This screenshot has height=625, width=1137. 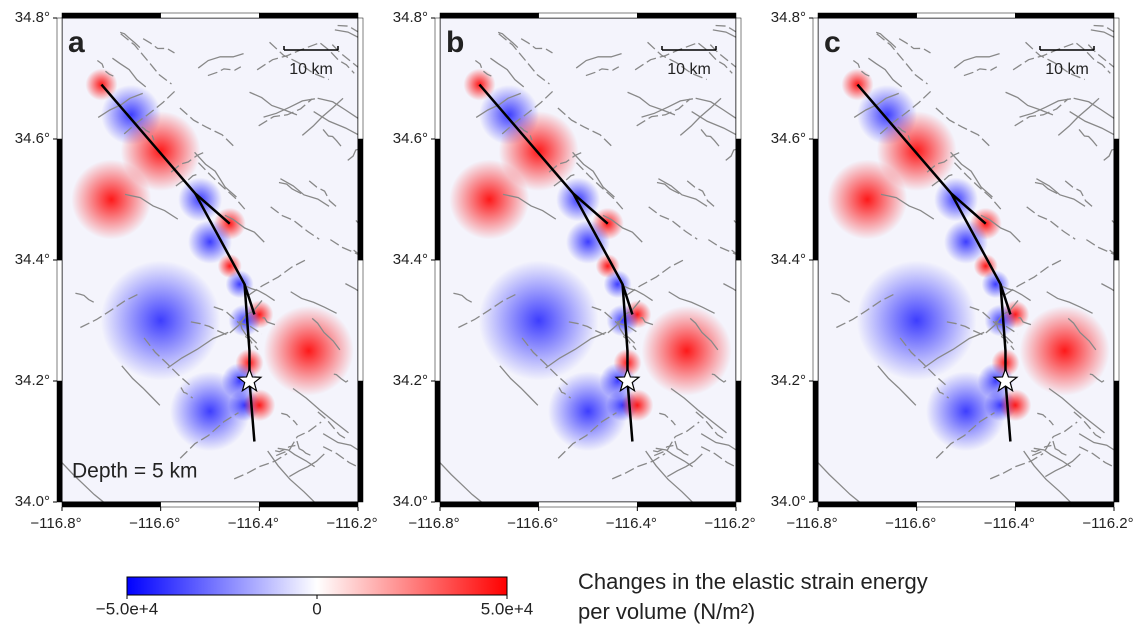 What do you see at coordinates (127, 608) in the screenshot?
I see `colorbar-tick-label: −5.0e+4` at bounding box center [127, 608].